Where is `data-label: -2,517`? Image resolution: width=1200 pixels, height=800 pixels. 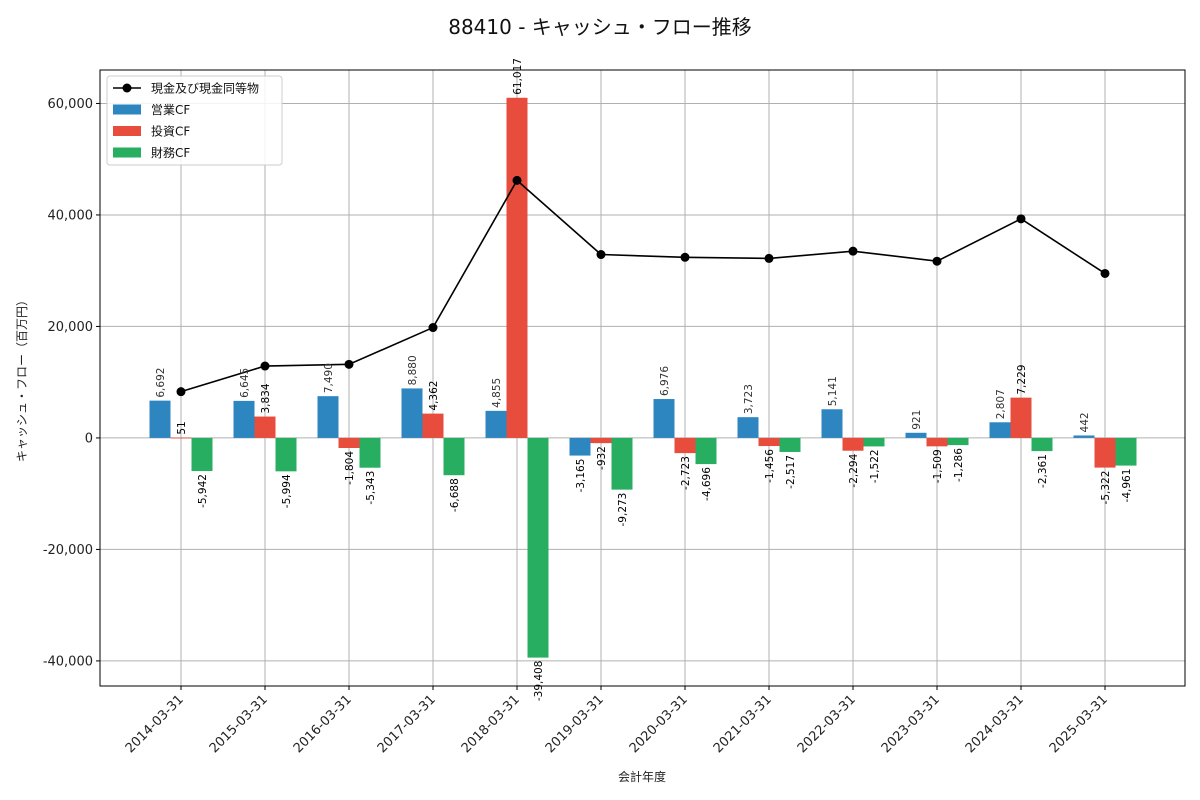
data-label: -2,517 is located at coordinates (791, 472).